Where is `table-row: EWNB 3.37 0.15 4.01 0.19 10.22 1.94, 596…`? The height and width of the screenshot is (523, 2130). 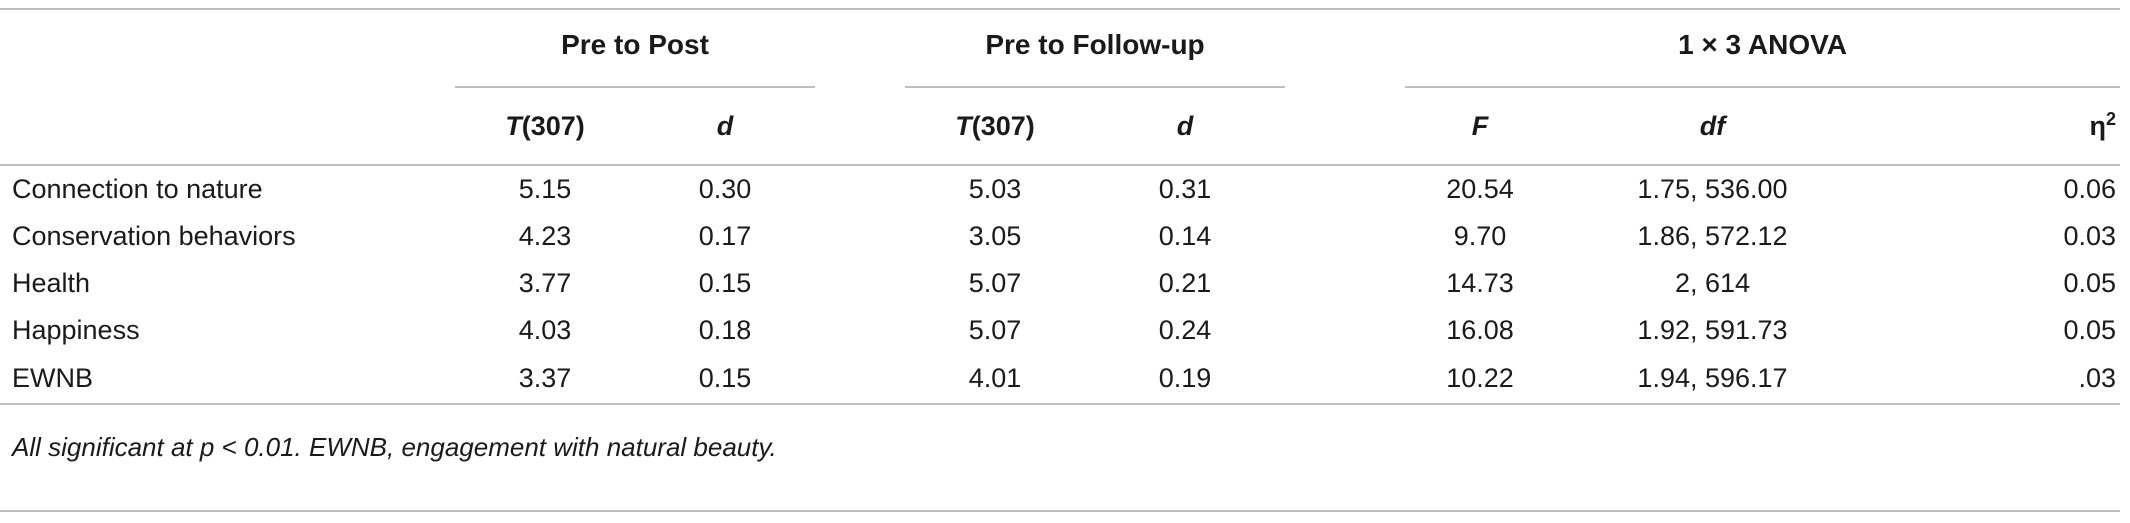 table-row: EWNB 3.37 0.15 4.01 0.19 10.22 1.94, 596… is located at coordinates (1060, 379).